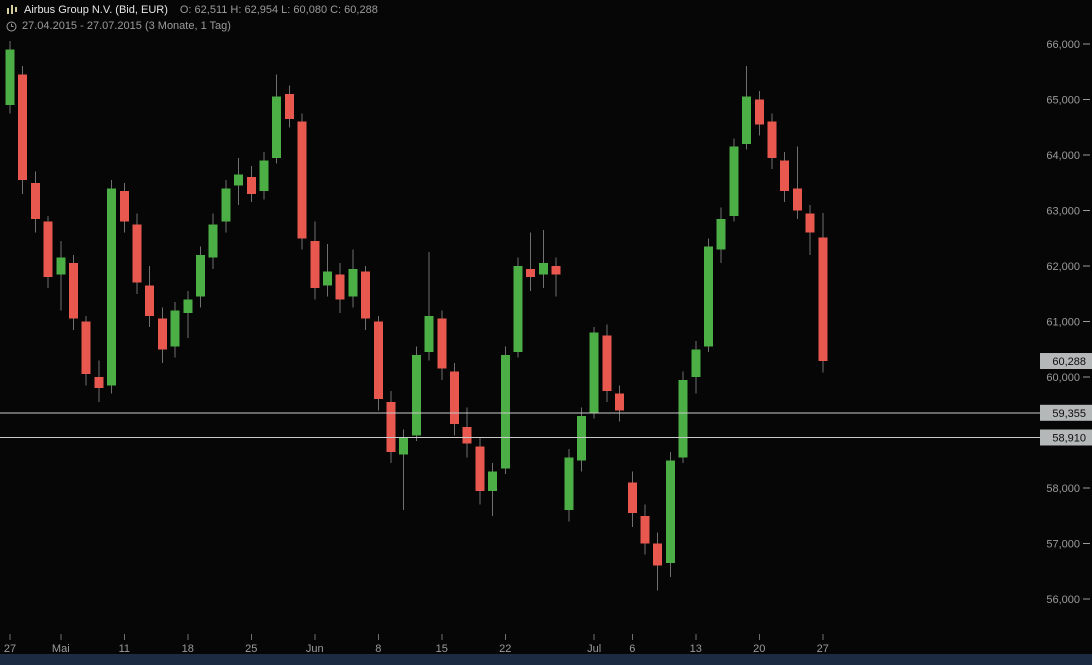  I want to click on y-axis-label: 66,000, so click(1063, 45).